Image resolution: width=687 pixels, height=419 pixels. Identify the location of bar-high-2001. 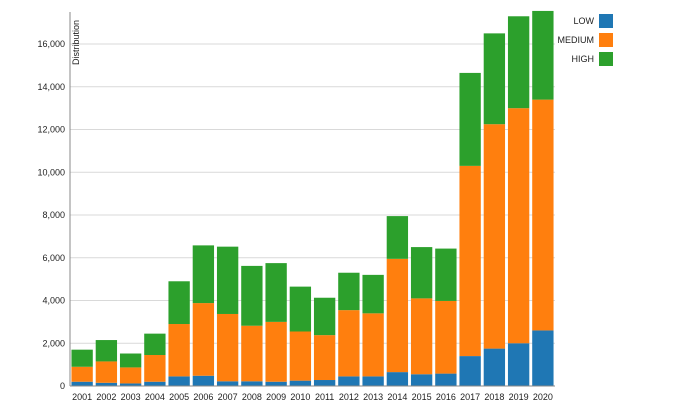
(82, 358).